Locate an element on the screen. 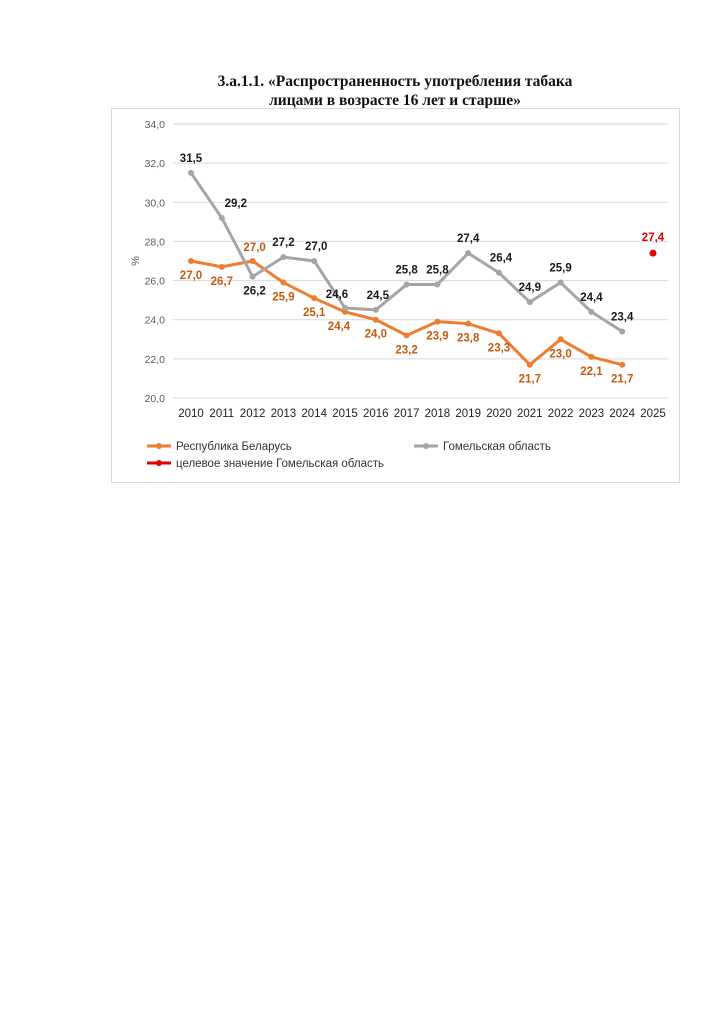  data-label: 29,2 is located at coordinates (236, 204).